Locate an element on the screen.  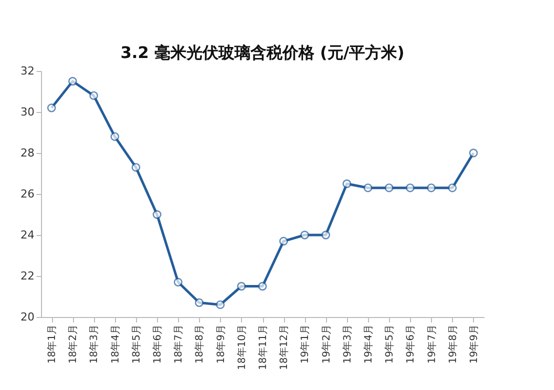
x-tick-label: 18年3月 is located at coordinates (94, 344).